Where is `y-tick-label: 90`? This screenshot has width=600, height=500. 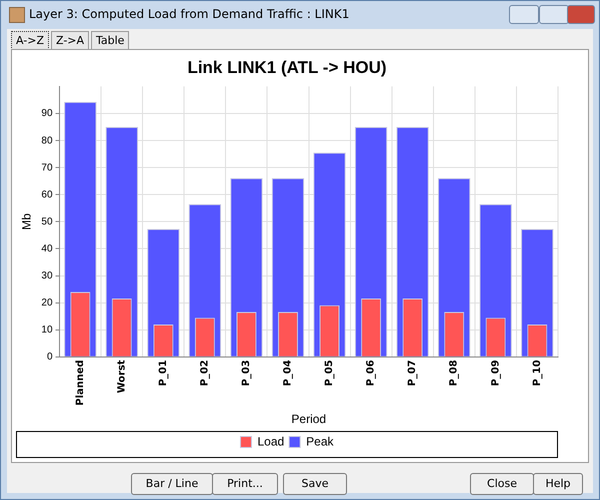 y-tick-label: 90 is located at coordinates (47, 114).